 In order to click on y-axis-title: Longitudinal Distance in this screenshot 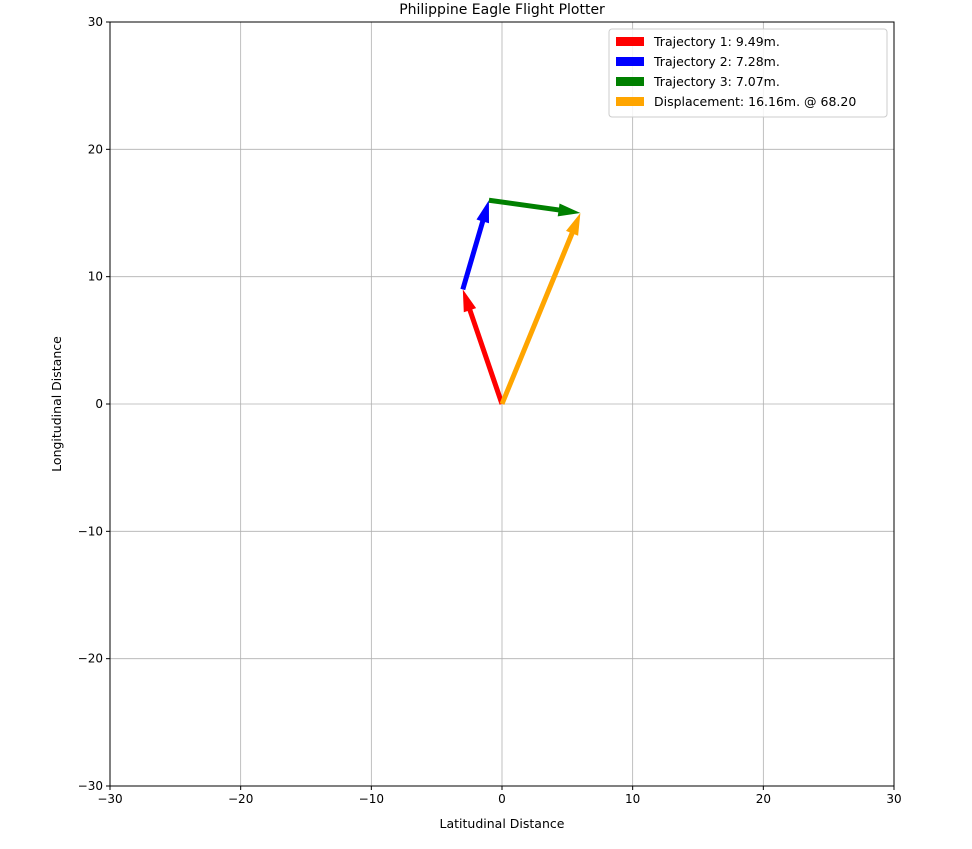, I will do `click(56, 404)`.